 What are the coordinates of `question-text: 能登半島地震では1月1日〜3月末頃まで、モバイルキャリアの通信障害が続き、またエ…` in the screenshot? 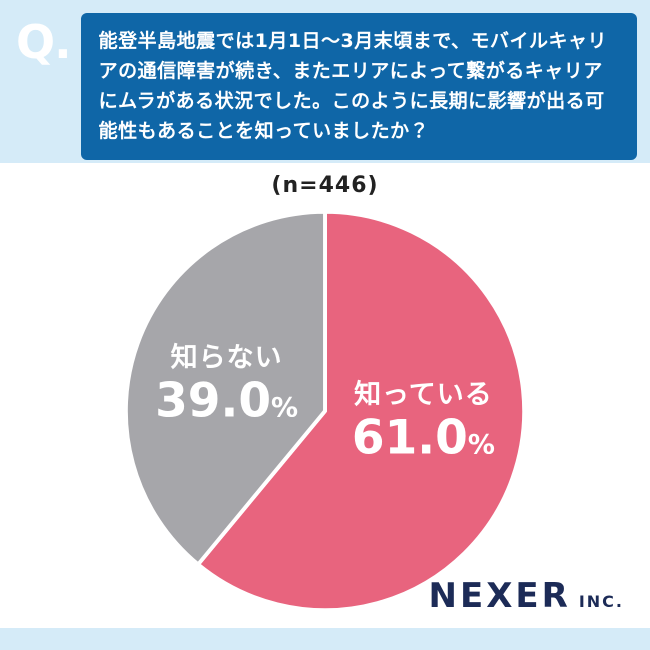 It's located at (352, 86).